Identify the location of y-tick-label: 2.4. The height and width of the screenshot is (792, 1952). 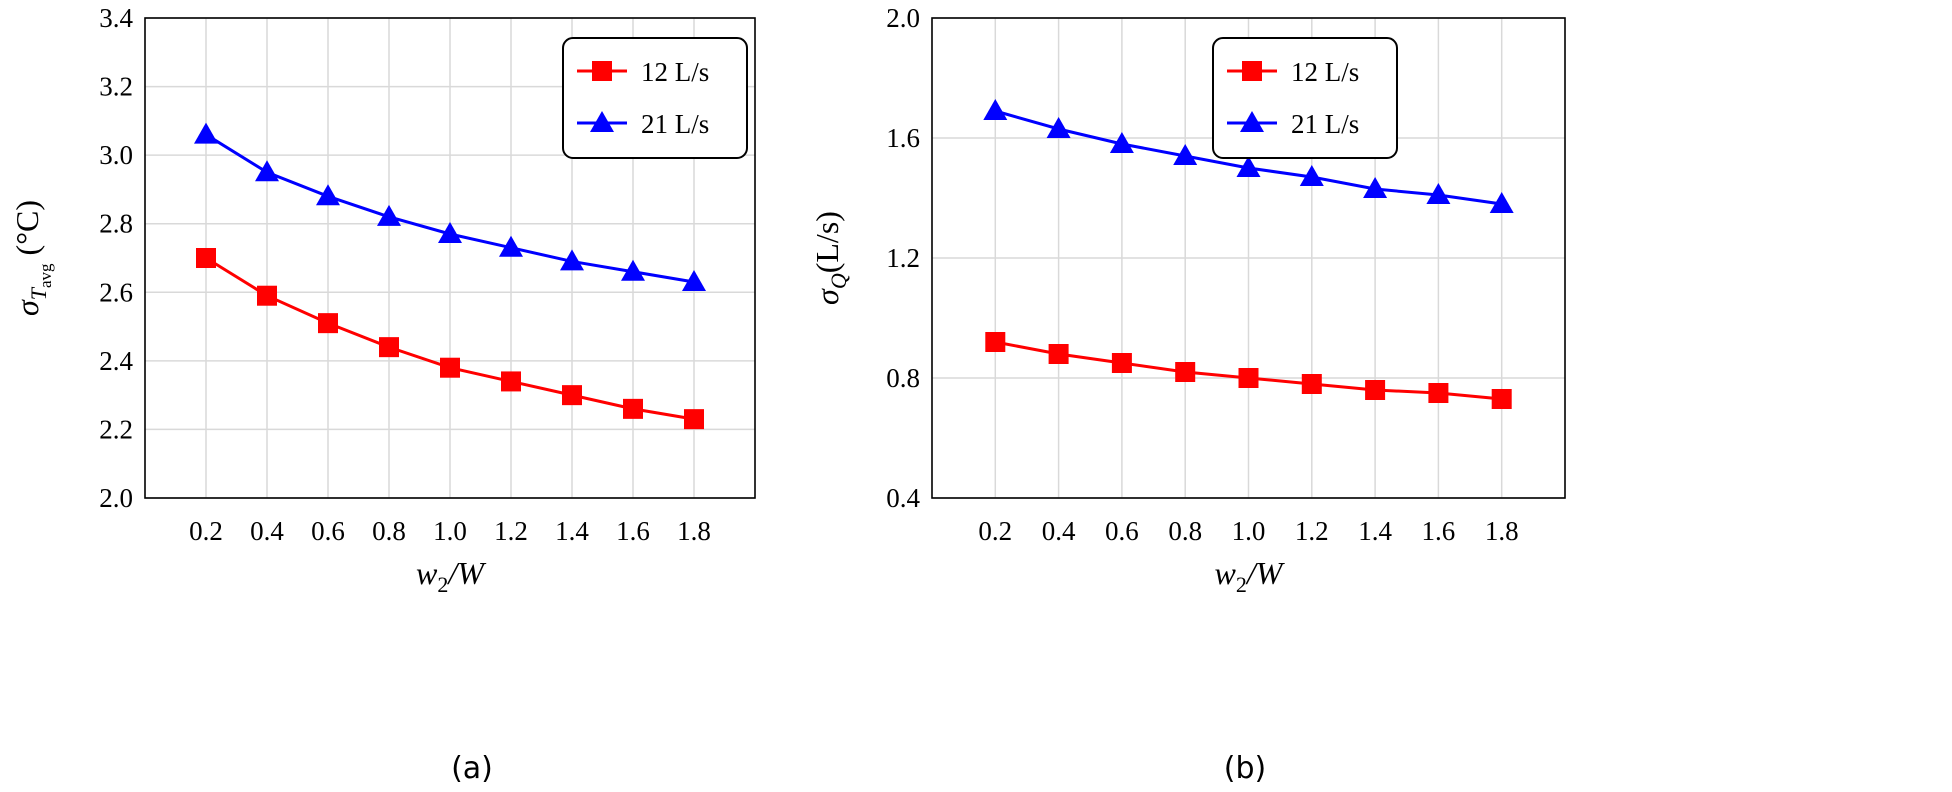
(116, 361).